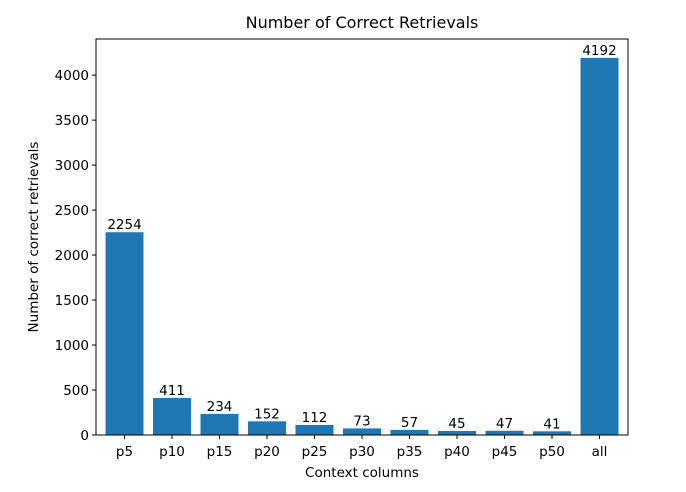  I want to click on bar-p15, so click(219, 424).